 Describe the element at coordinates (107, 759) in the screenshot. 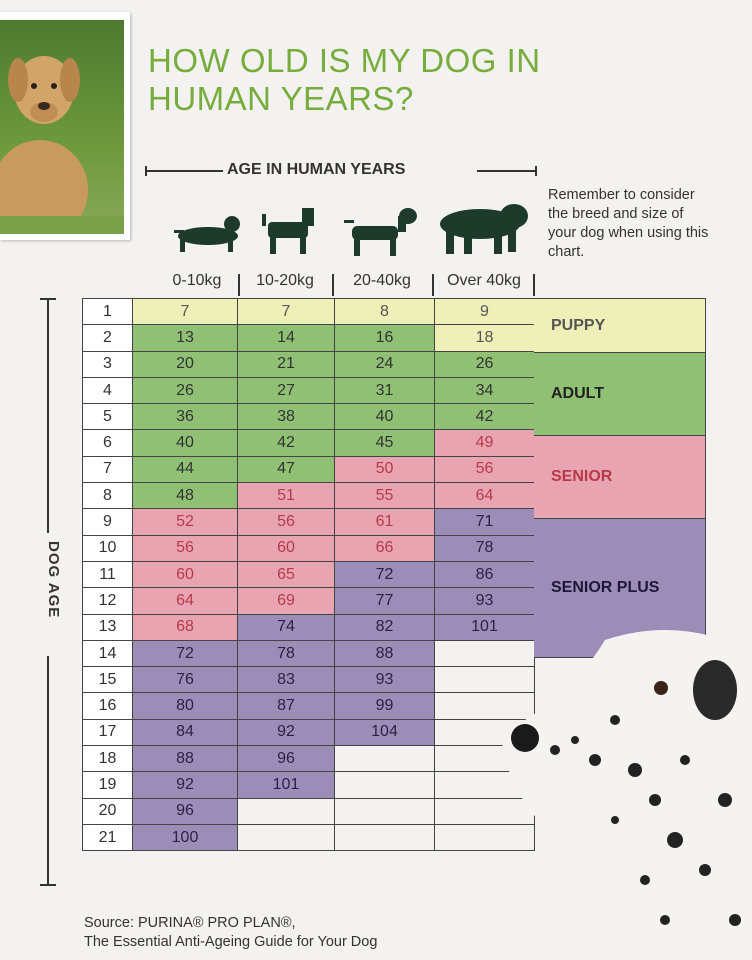

I see `dog-age-cell: 18` at that location.